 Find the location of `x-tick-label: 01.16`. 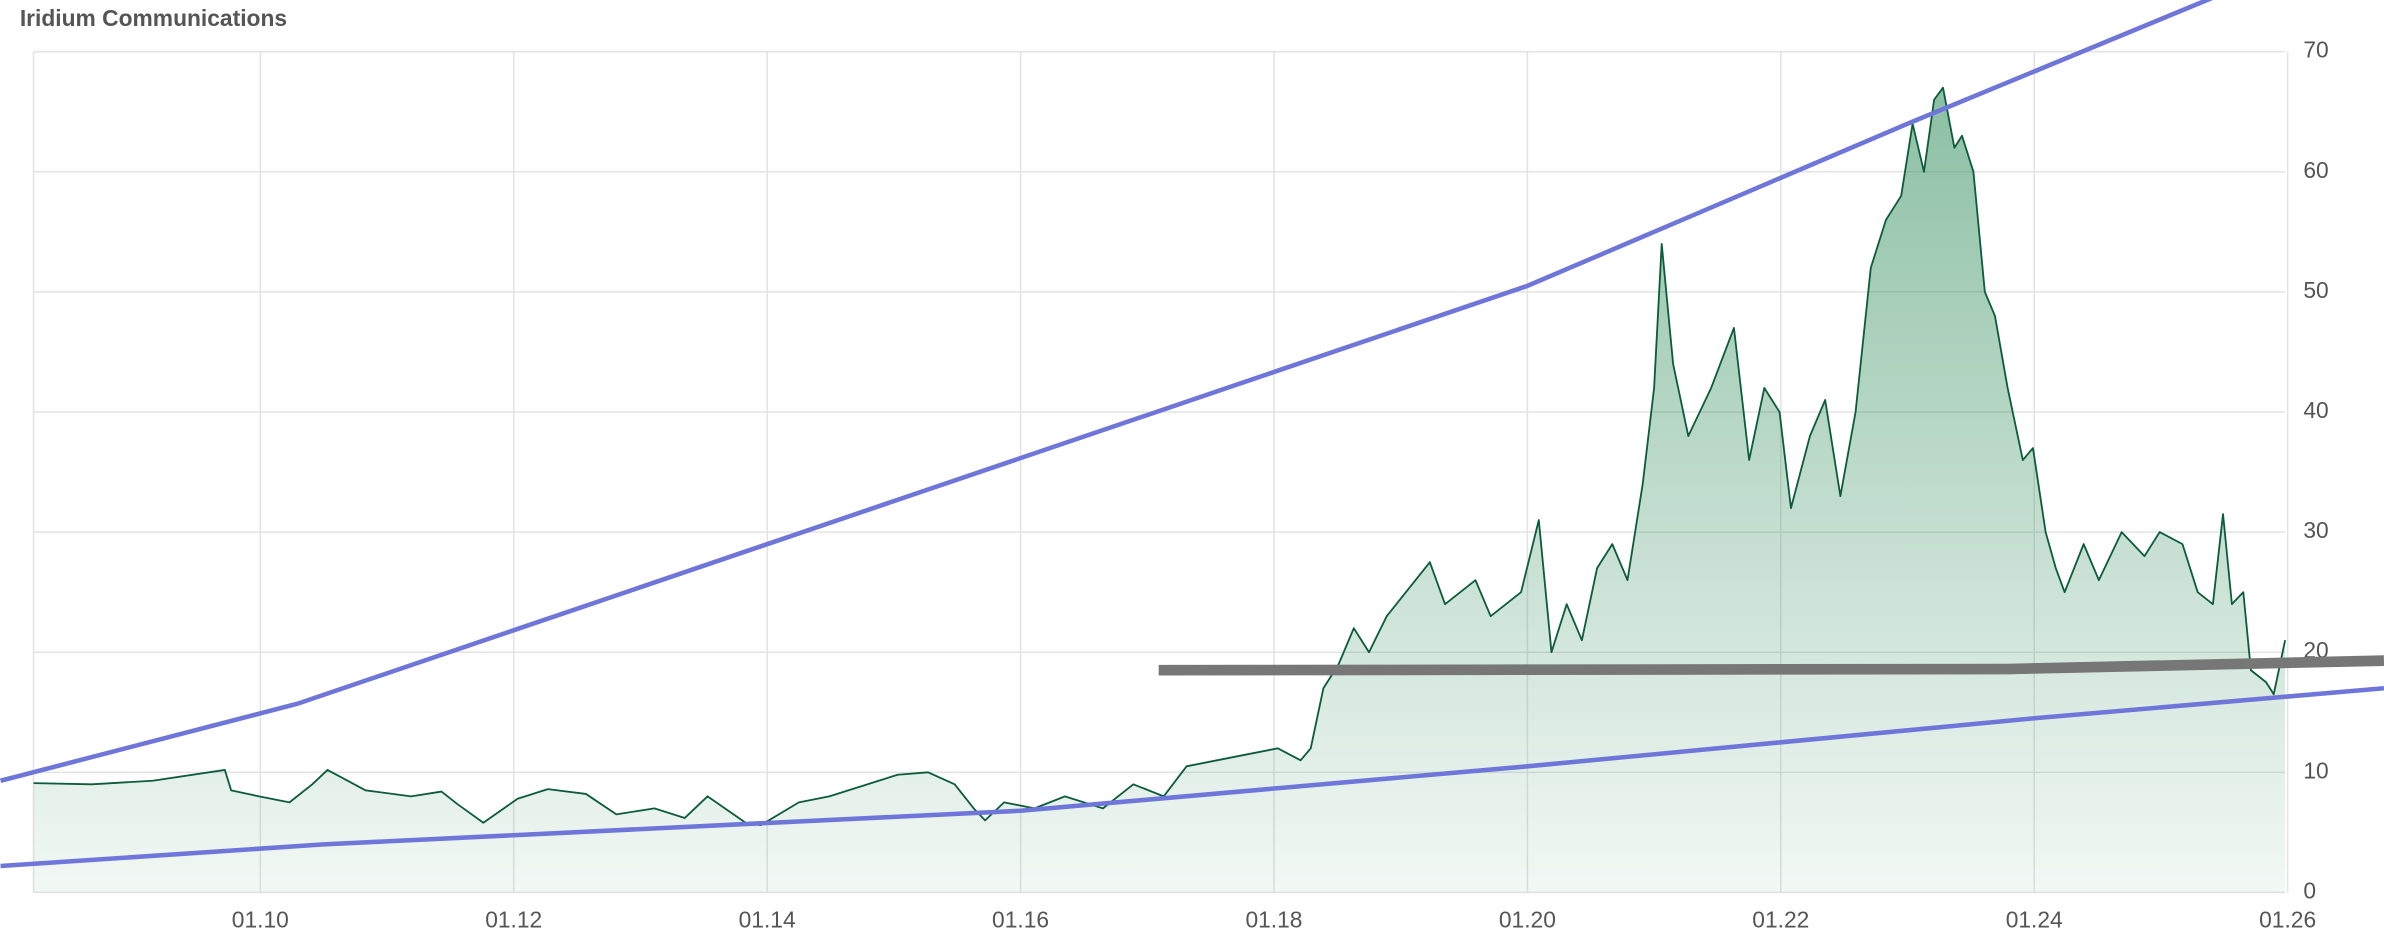

x-tick-label: 01.16 is located at coordinates (1020, 919).